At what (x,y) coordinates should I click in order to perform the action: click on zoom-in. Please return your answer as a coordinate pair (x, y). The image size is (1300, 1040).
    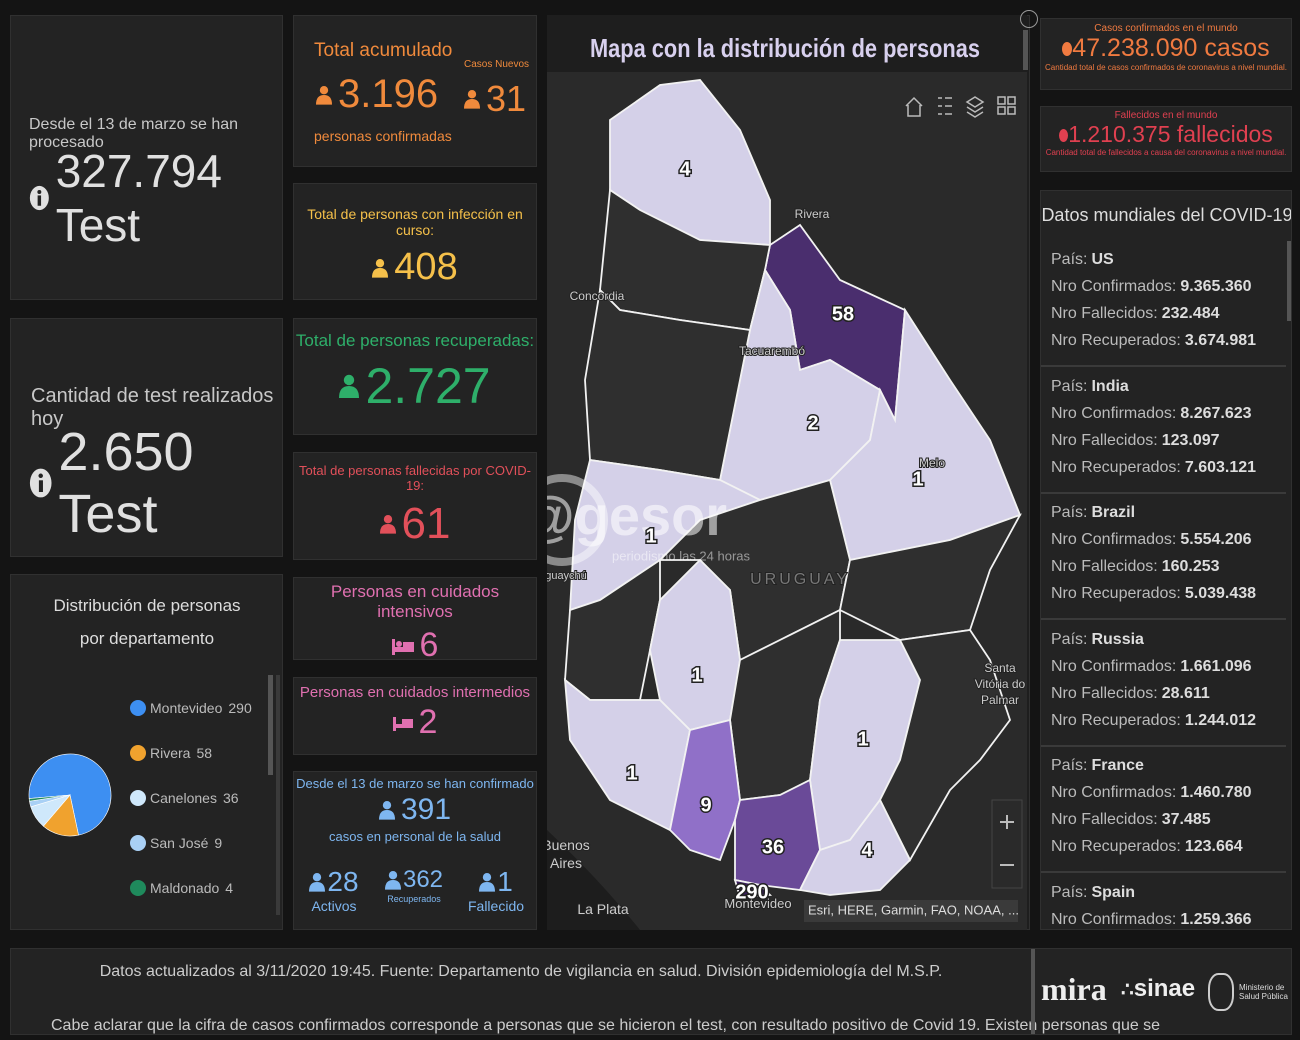
    Looking at the image, I should click on (1007, 822).